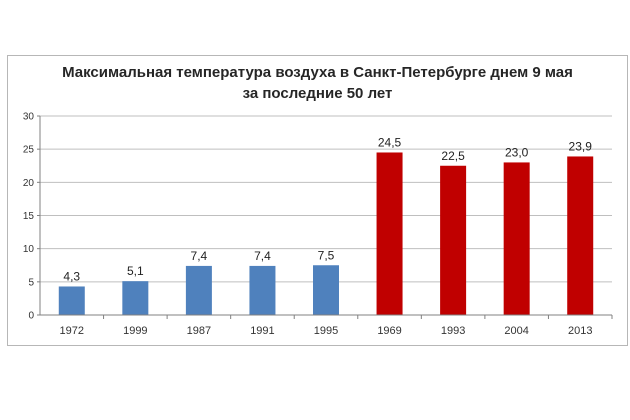  I want to click on x-category-label: 1993, so click(453, 331).